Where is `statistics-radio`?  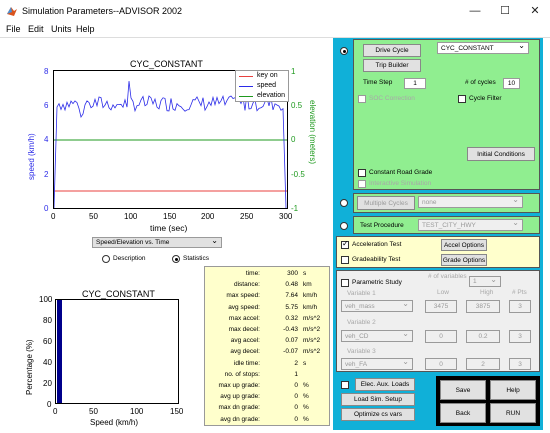 statistics-radio is located at coordinates (176, 259).